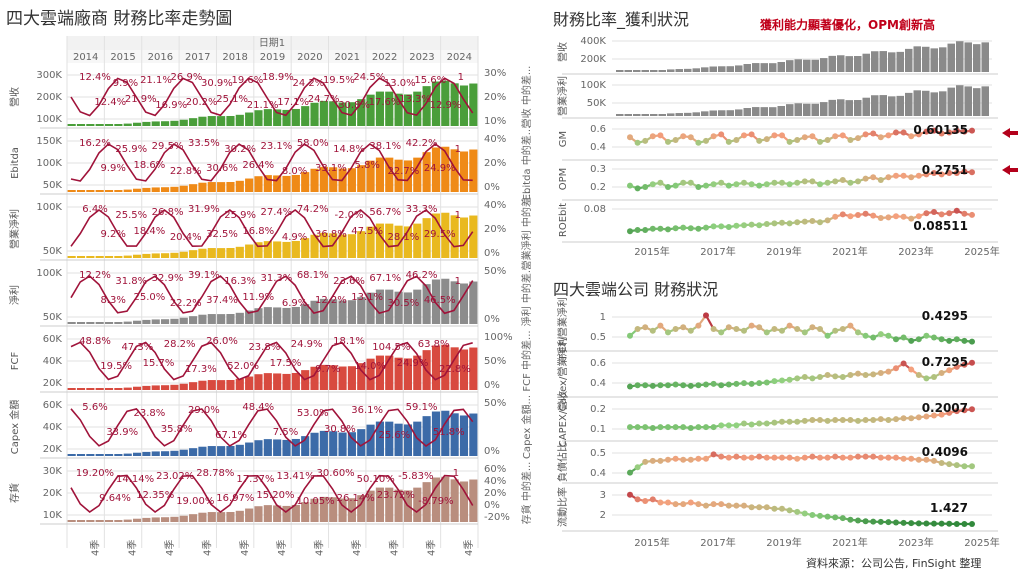  Describe the element at coordinates (598, 453) in the screenshot. I see `r2-tick: 0.5` at that location.